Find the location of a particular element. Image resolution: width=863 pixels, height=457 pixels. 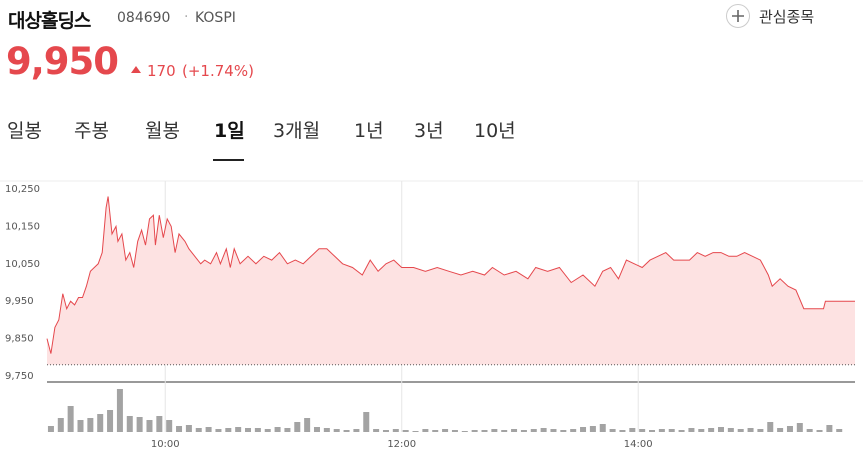

y-tick-label: 9,750 is located at coordinates (19, 376).